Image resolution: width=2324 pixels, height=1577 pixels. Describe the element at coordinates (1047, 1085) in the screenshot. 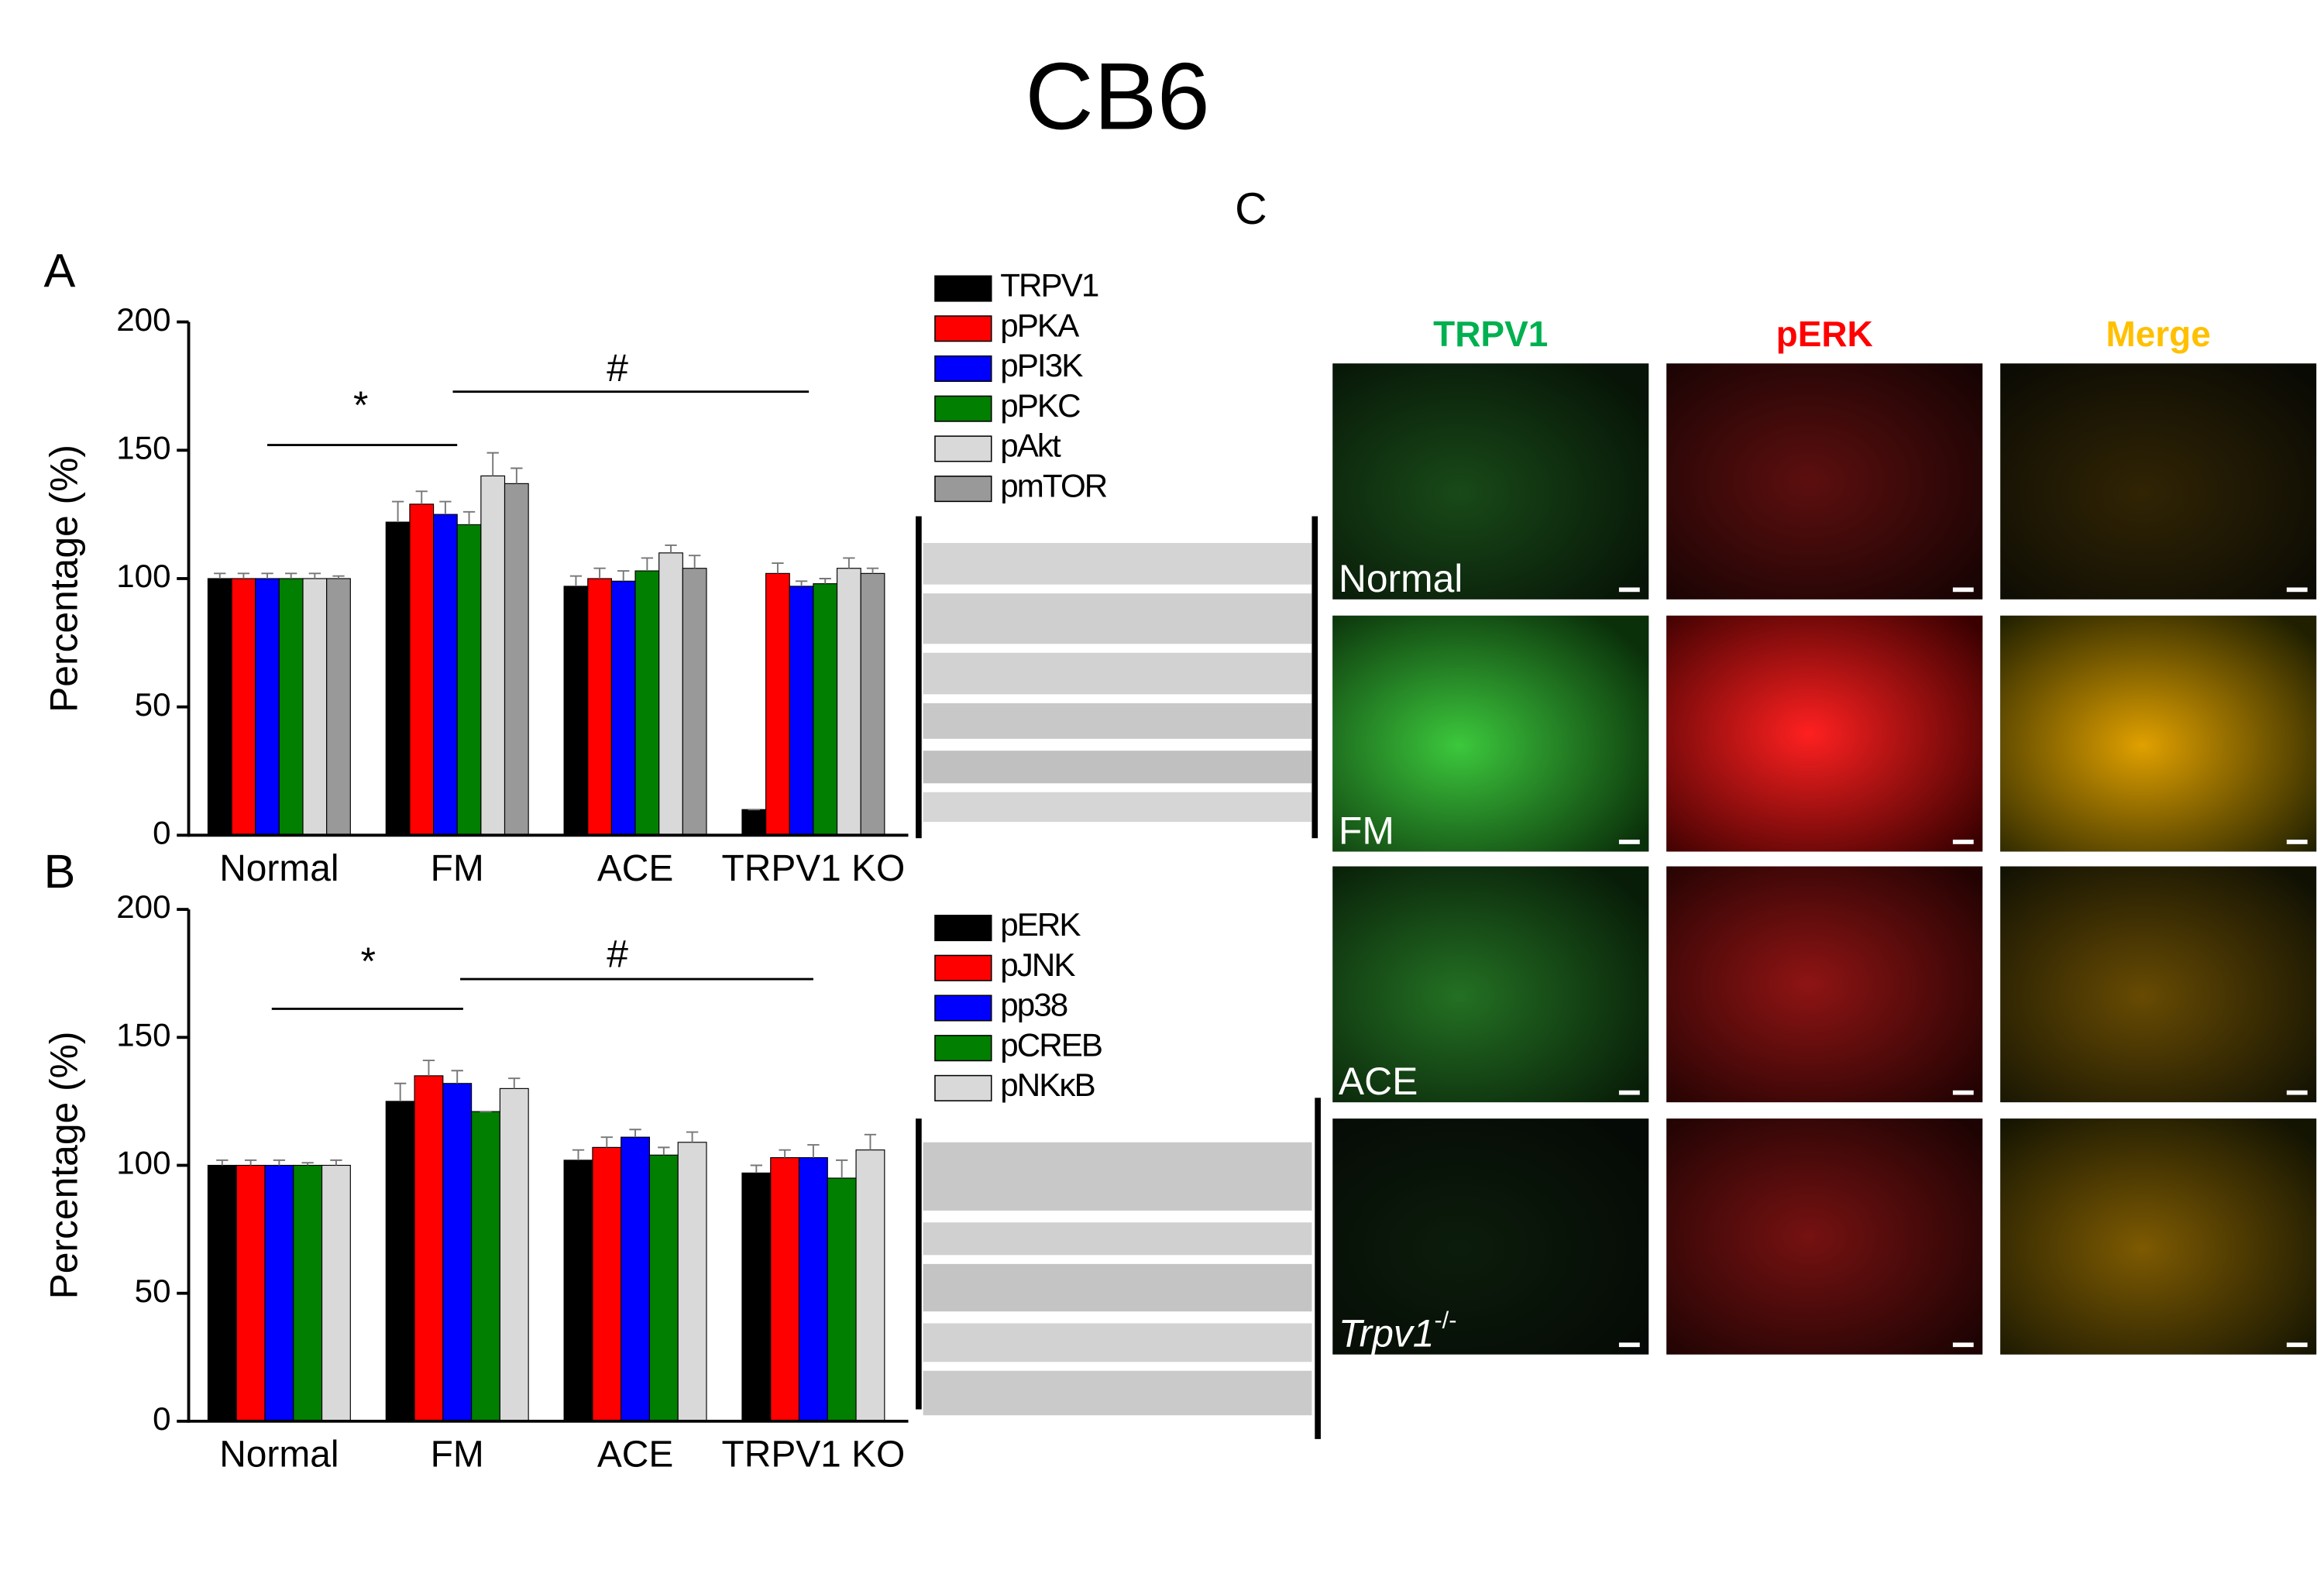

I see `legend-label: pNKκB` at that location.